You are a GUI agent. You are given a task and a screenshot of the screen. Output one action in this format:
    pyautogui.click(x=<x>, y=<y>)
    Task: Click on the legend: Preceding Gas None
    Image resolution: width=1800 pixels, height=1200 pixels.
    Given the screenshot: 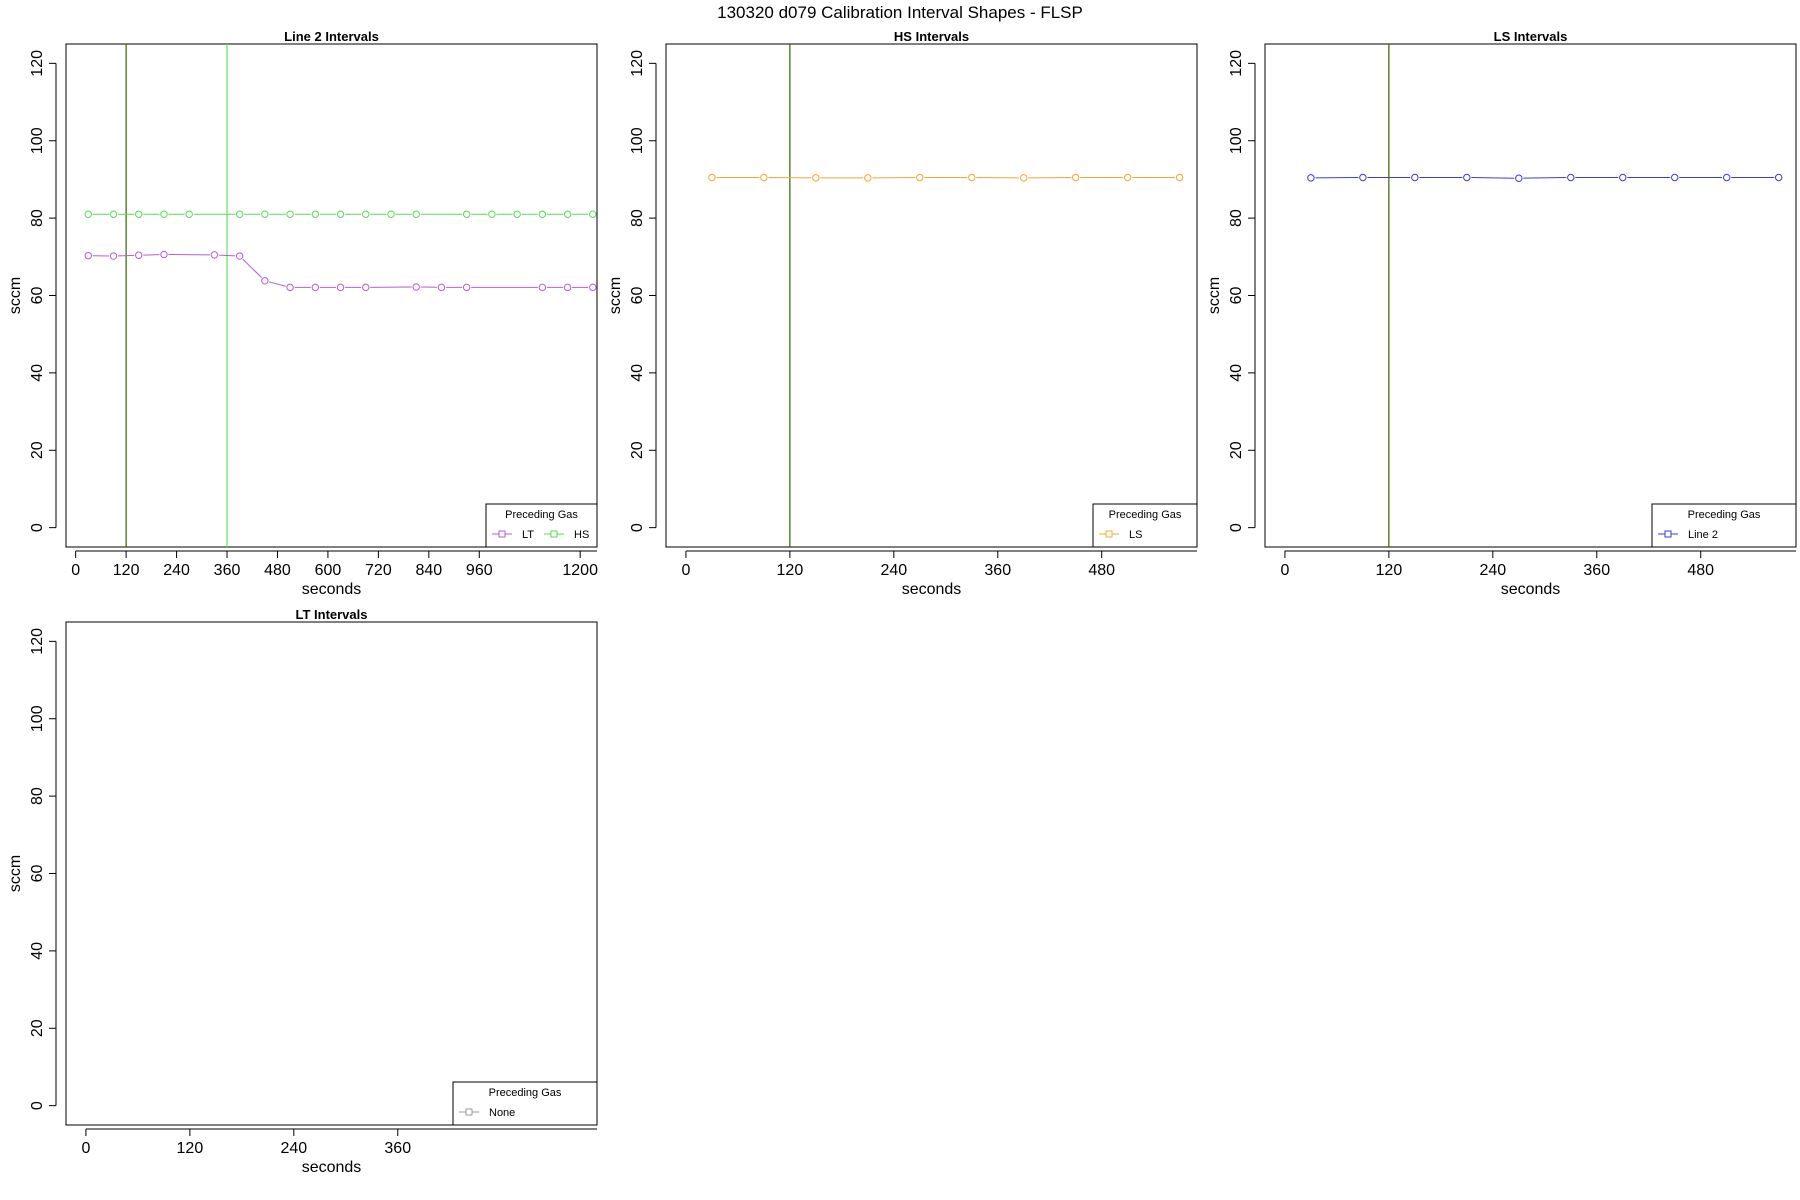 What is the action you would take?
    pyautogui.click(x=525, y=1103)
    